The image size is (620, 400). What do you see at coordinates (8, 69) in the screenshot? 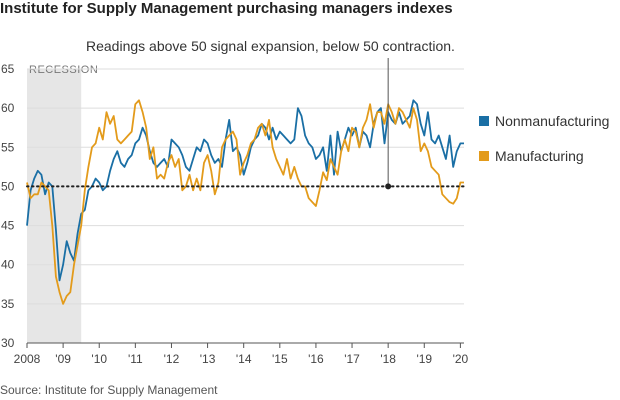
I see `y-tick-label: 65` at bounding box center [8, 69].